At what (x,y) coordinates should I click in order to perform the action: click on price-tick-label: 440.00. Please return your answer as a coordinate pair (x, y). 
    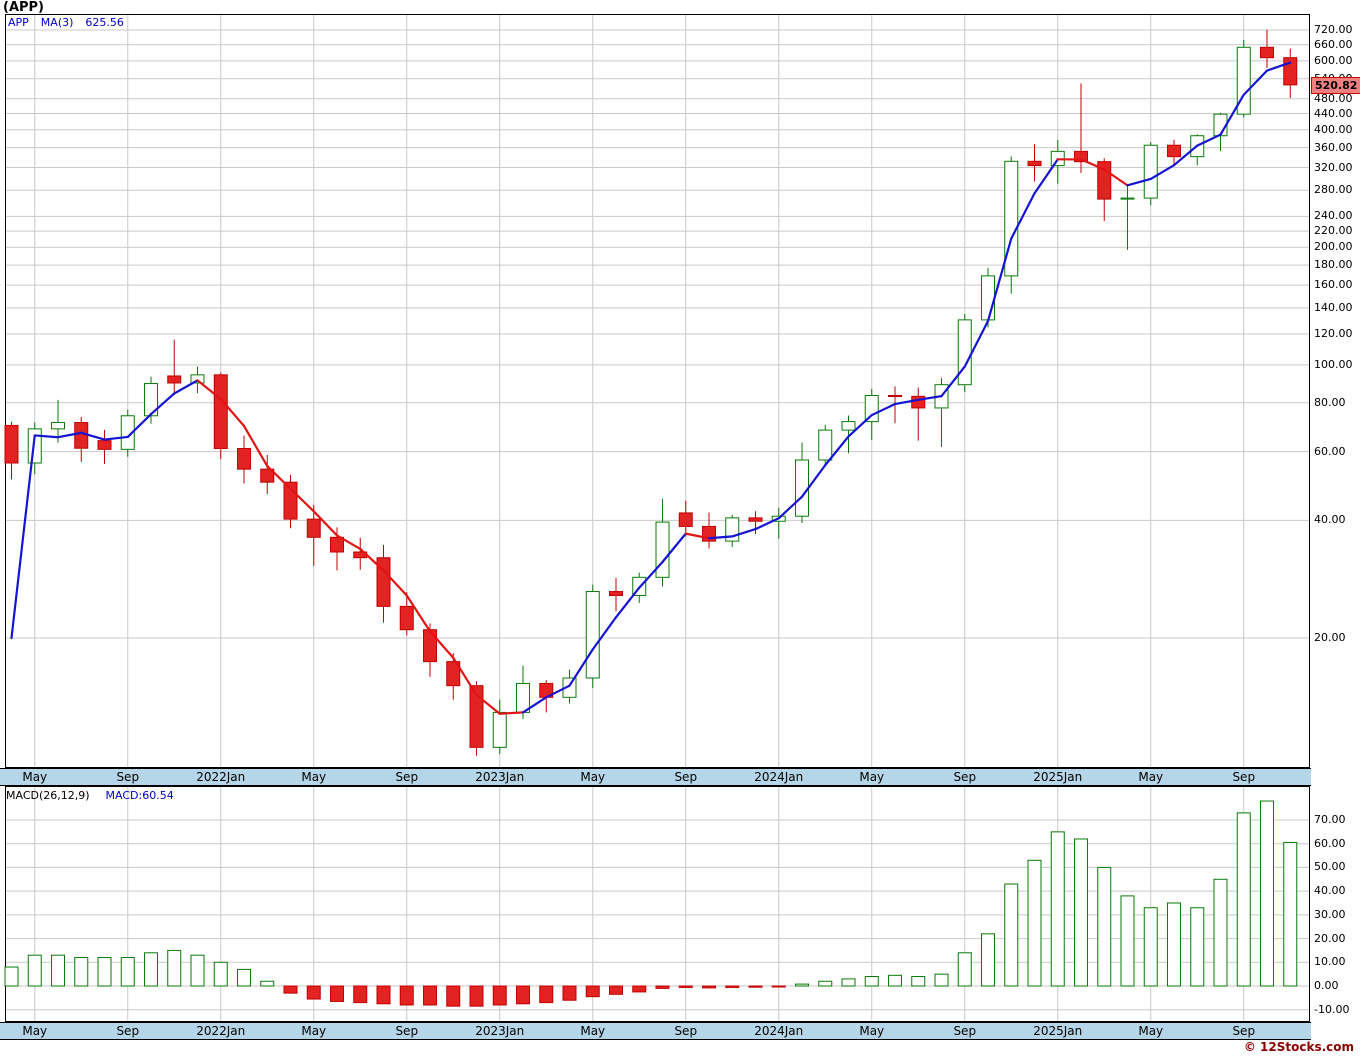
    Looking at the image, I should click on (1333, 113).